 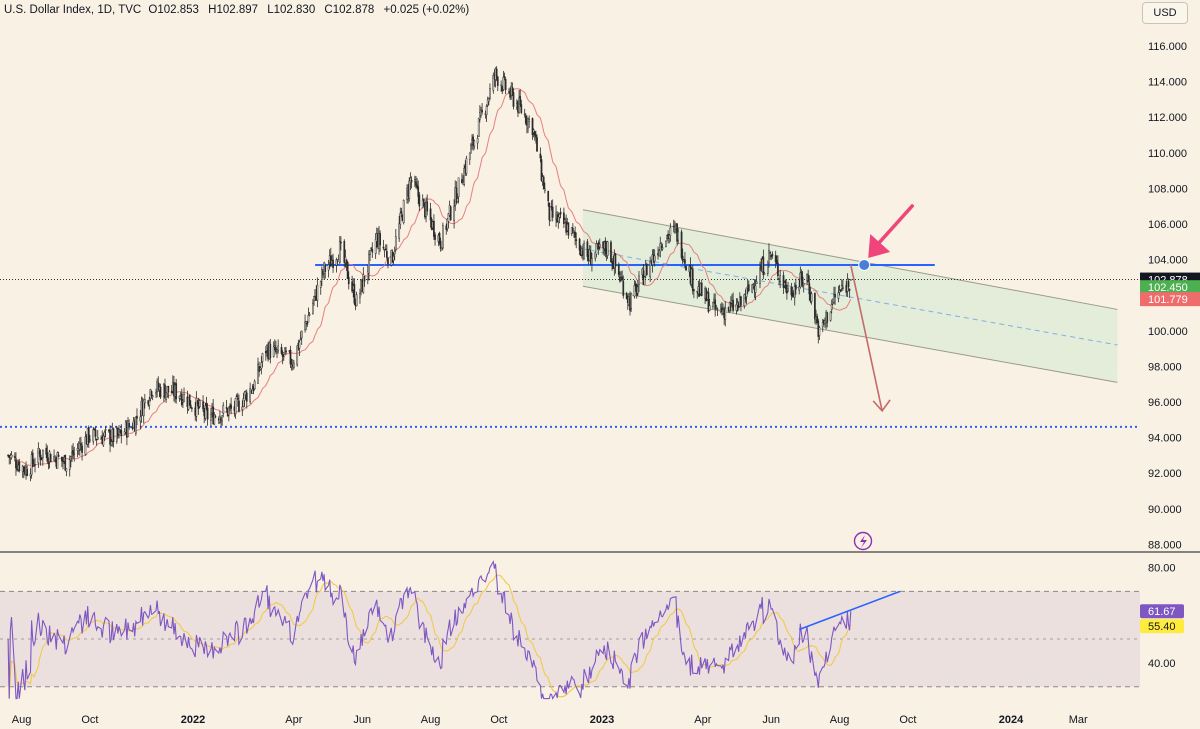 What do you see at coordinates (1167, 47) in the screenshot?
I see `price-tick-label: 116.000` at bounding box center [1167, 47].